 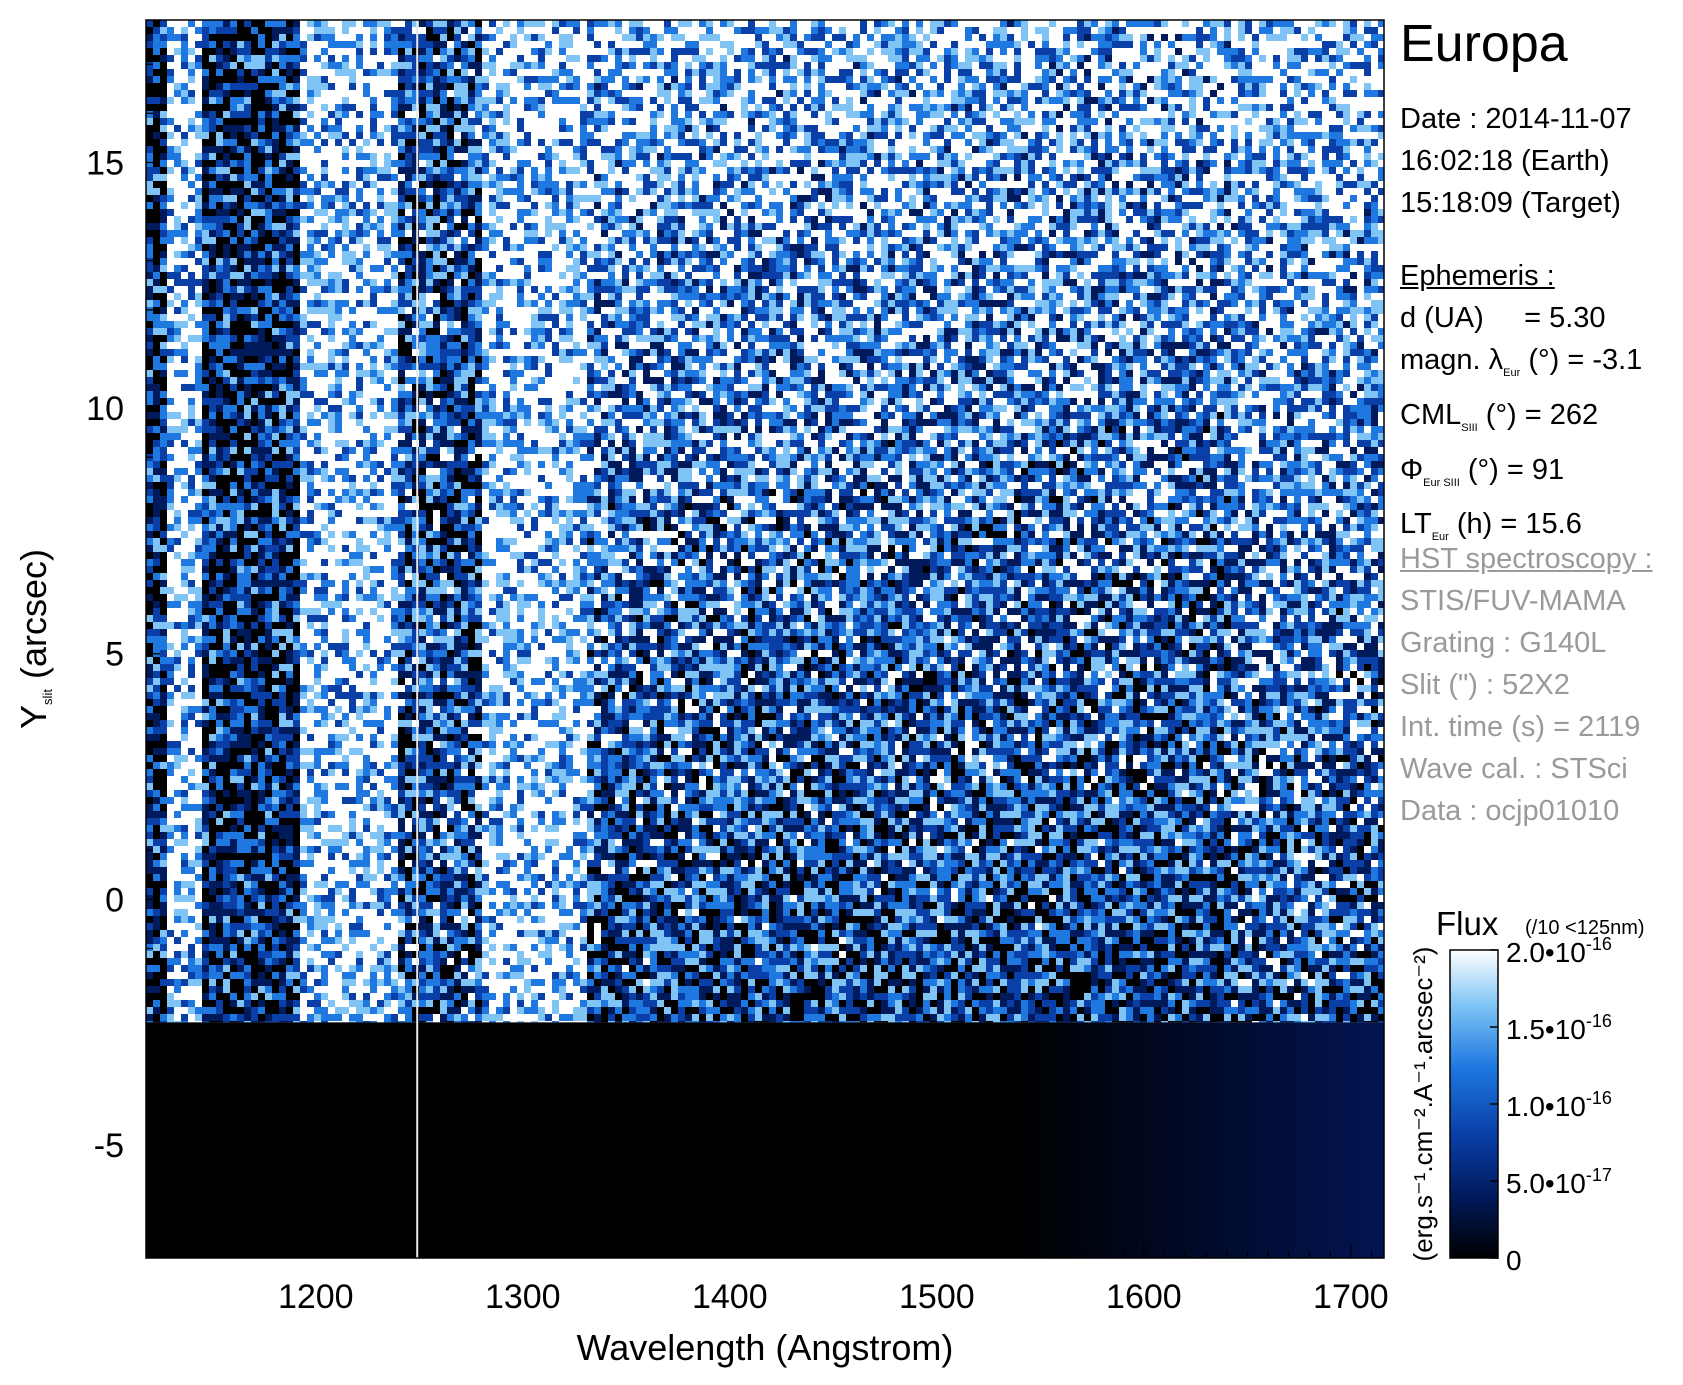 What do you see at coordinates (1431, 414) in the screenshot?
I see `cml-label: CML` at bounding box center [1431, 414].